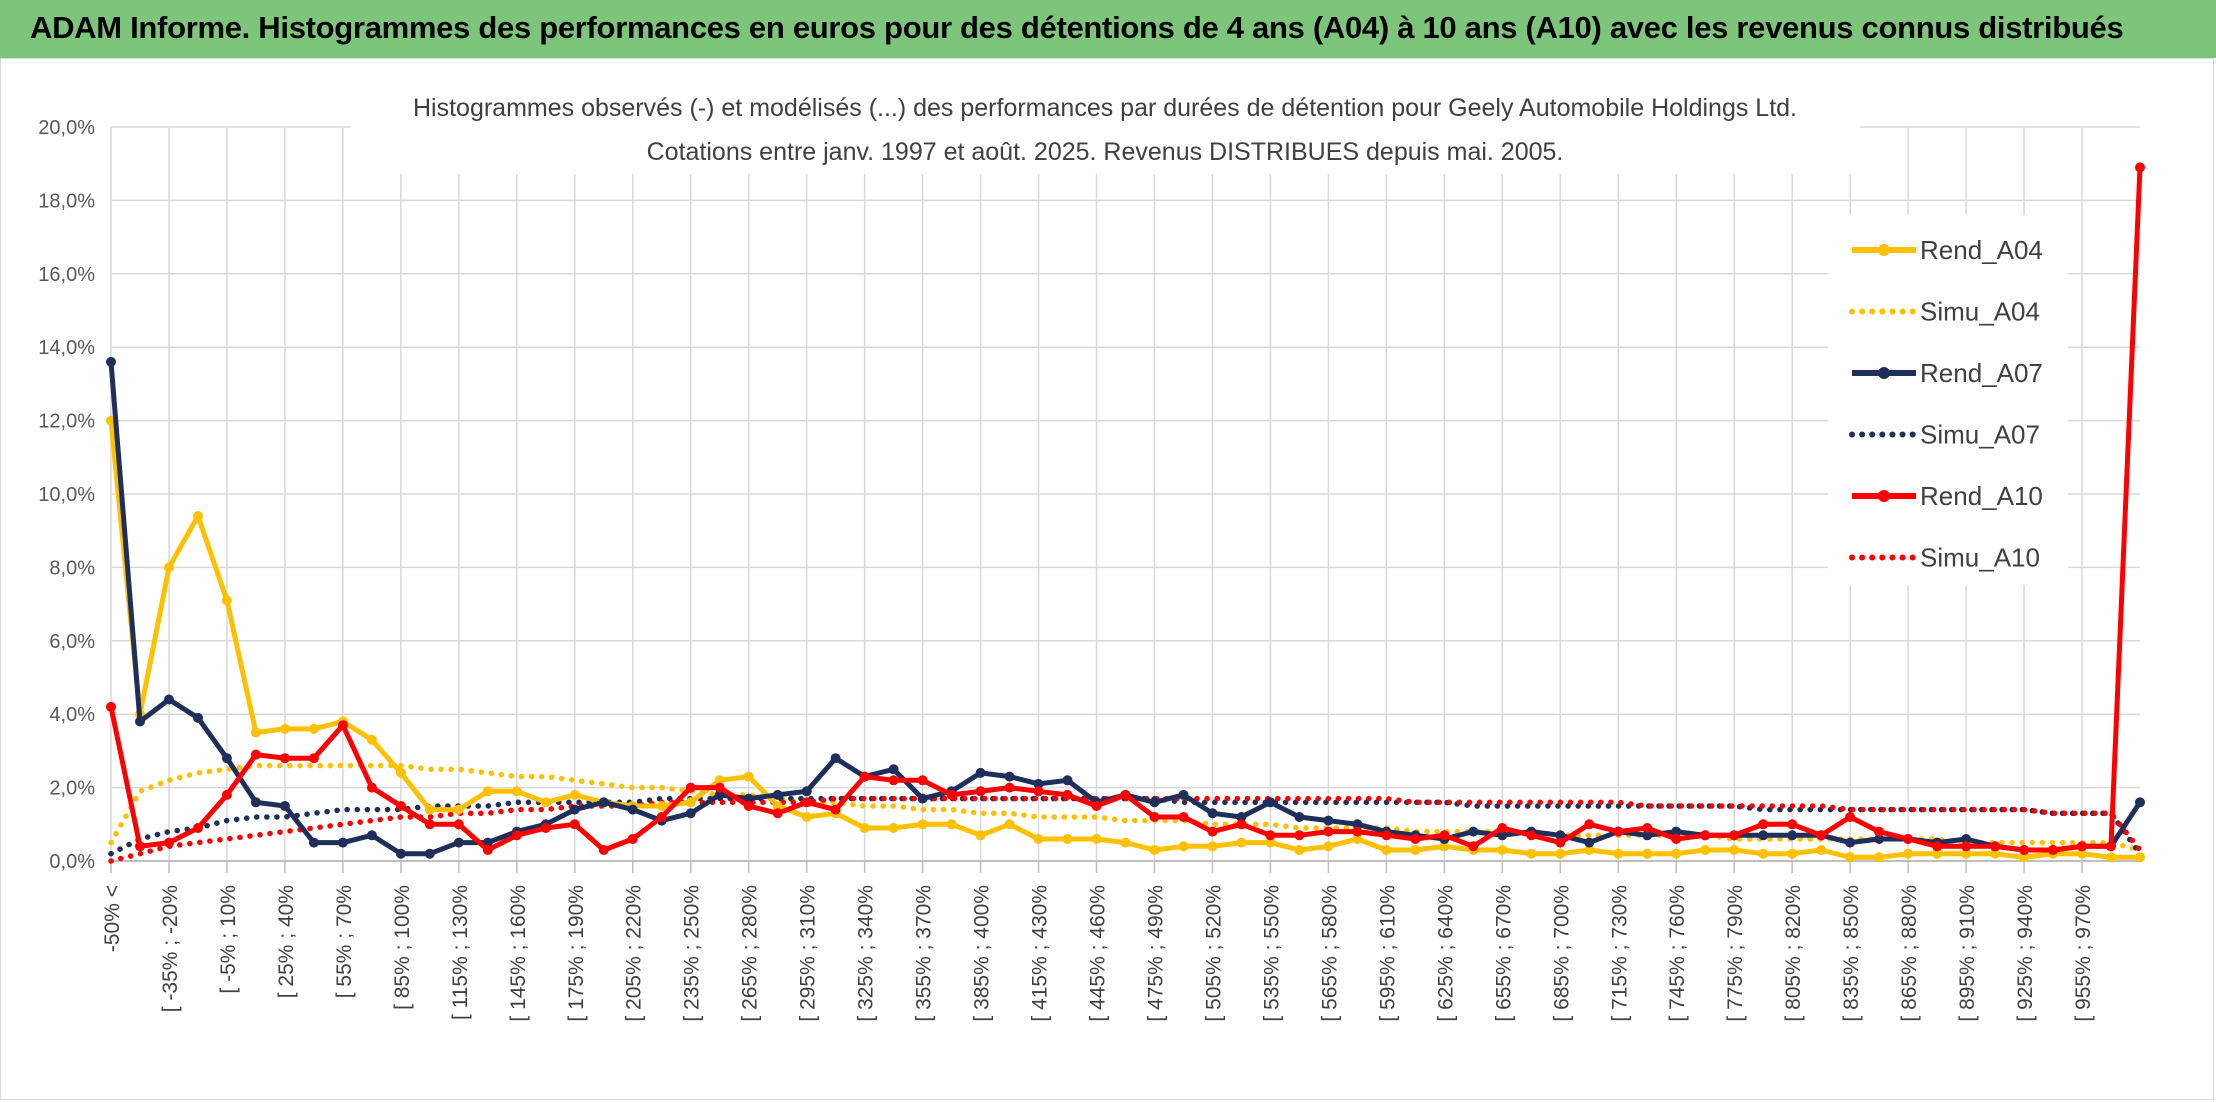 This screenshot has width=2216, height=1102. Describe the element at coordinates (518, 953) in the screenshot. I see `x-tick-label: [ 145% ; 160%` at that location.